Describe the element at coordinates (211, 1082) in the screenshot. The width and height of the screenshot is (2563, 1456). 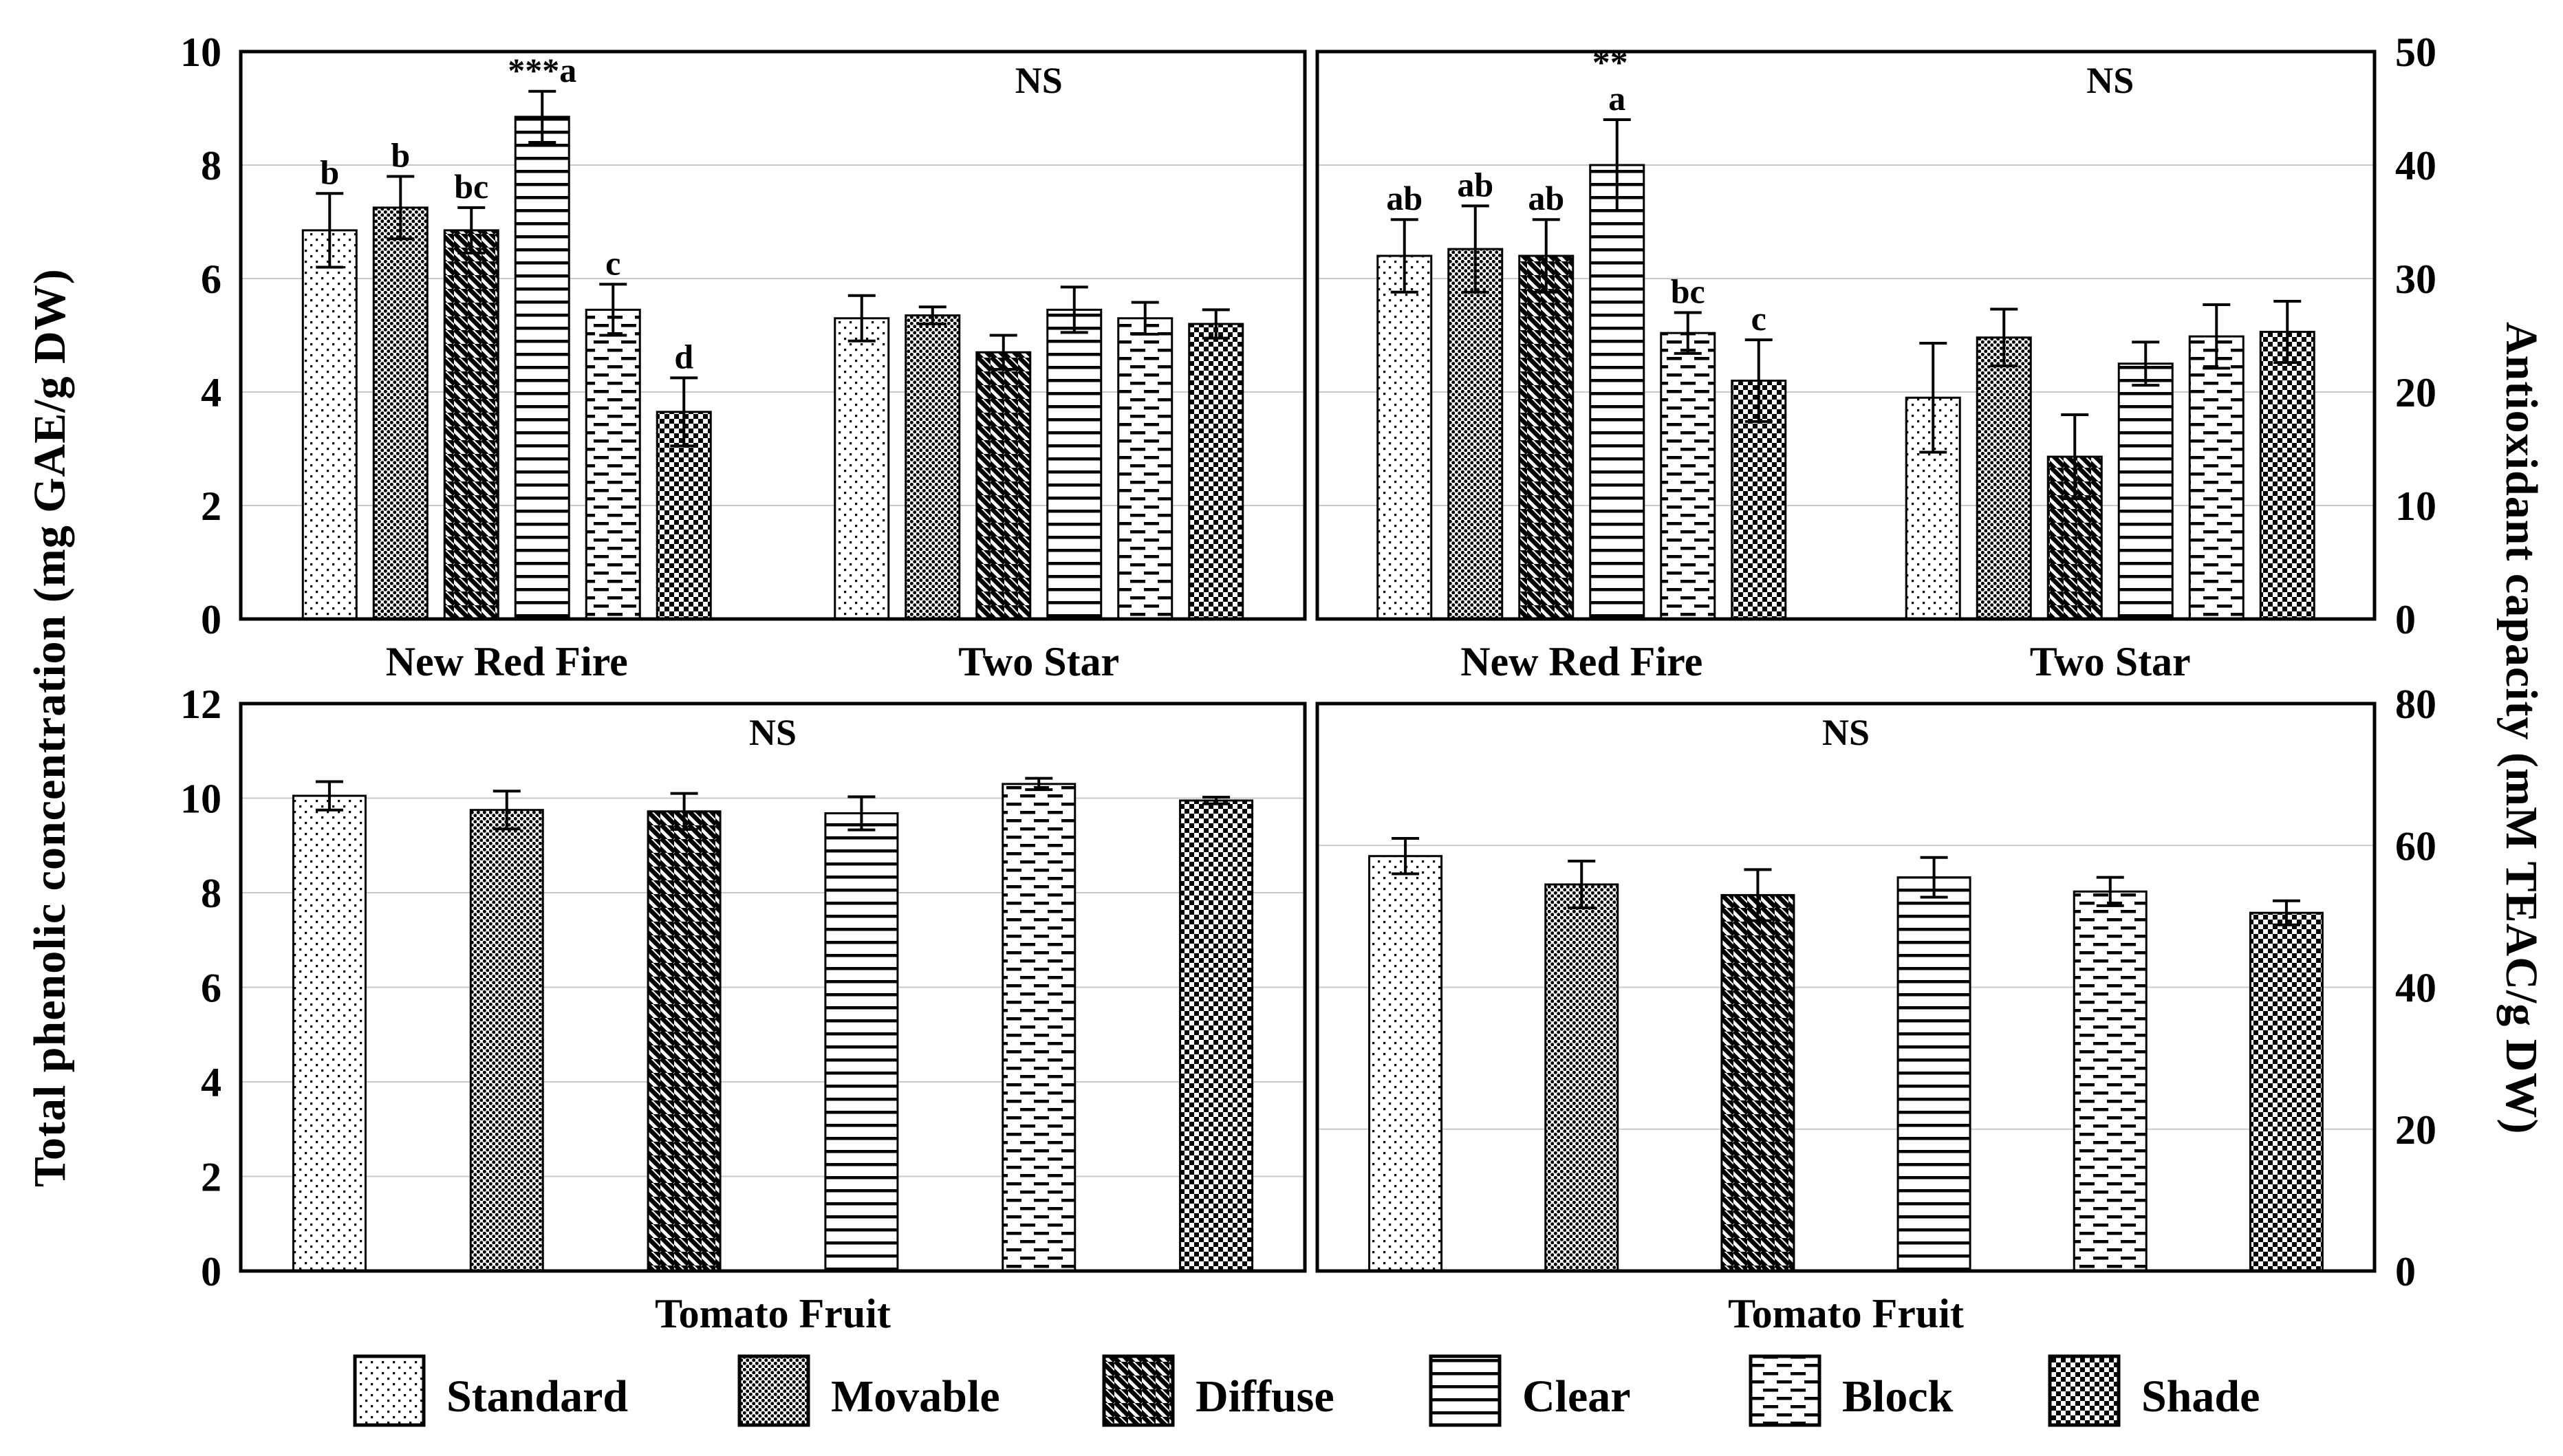
I see `y-tick-label: 4` at that location.